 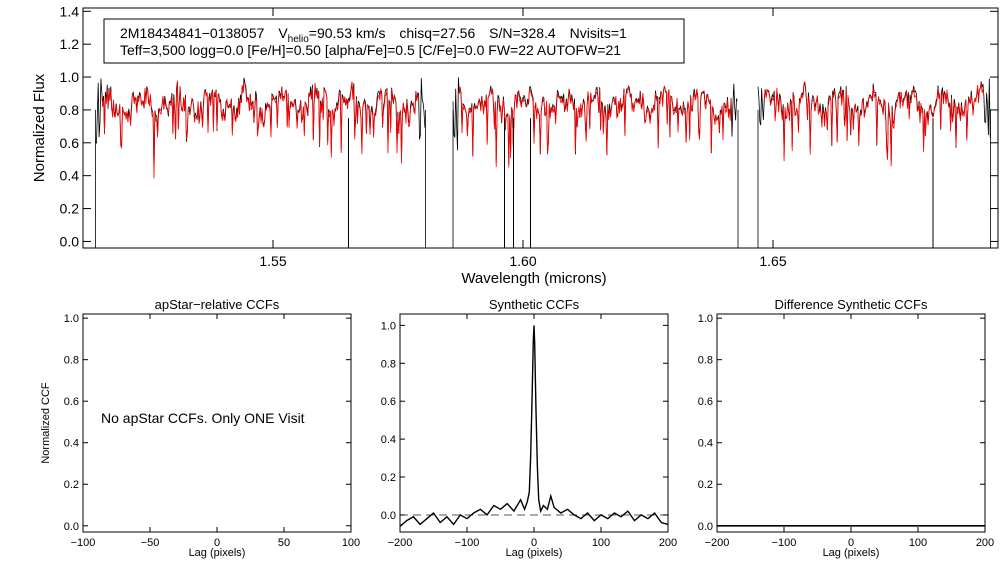 I want to click on x-tick-label: 1.55, so click(x=272, y=261).